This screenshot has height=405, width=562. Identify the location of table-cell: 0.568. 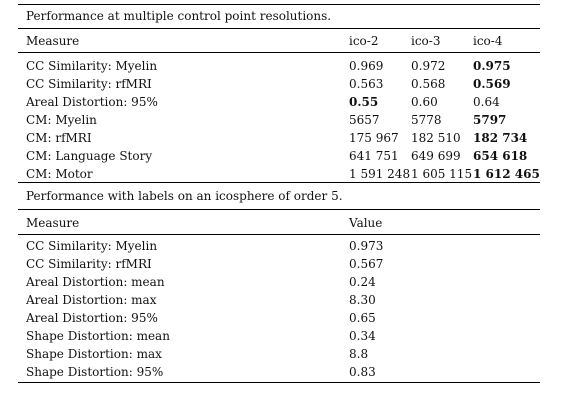
(428, 84).